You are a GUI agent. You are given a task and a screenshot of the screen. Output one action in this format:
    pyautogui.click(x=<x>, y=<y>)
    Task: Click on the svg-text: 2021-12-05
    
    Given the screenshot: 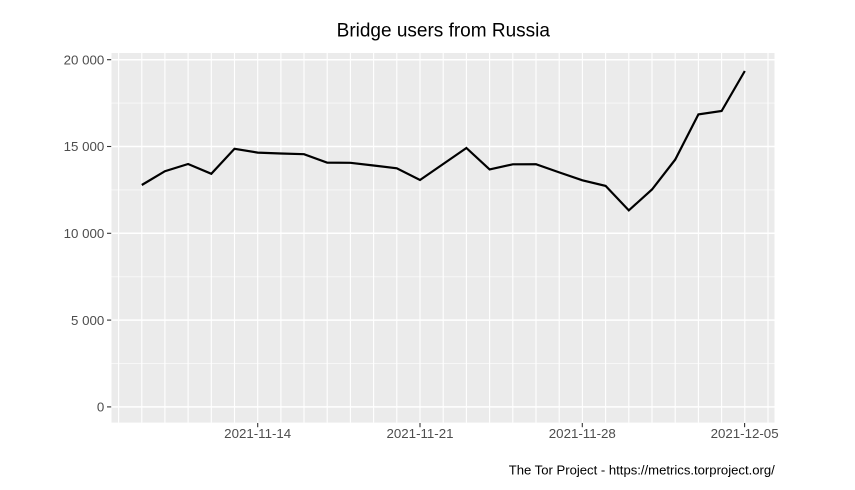 What is the action you would take?
    pyautogui.click(x=745, y=433)
    